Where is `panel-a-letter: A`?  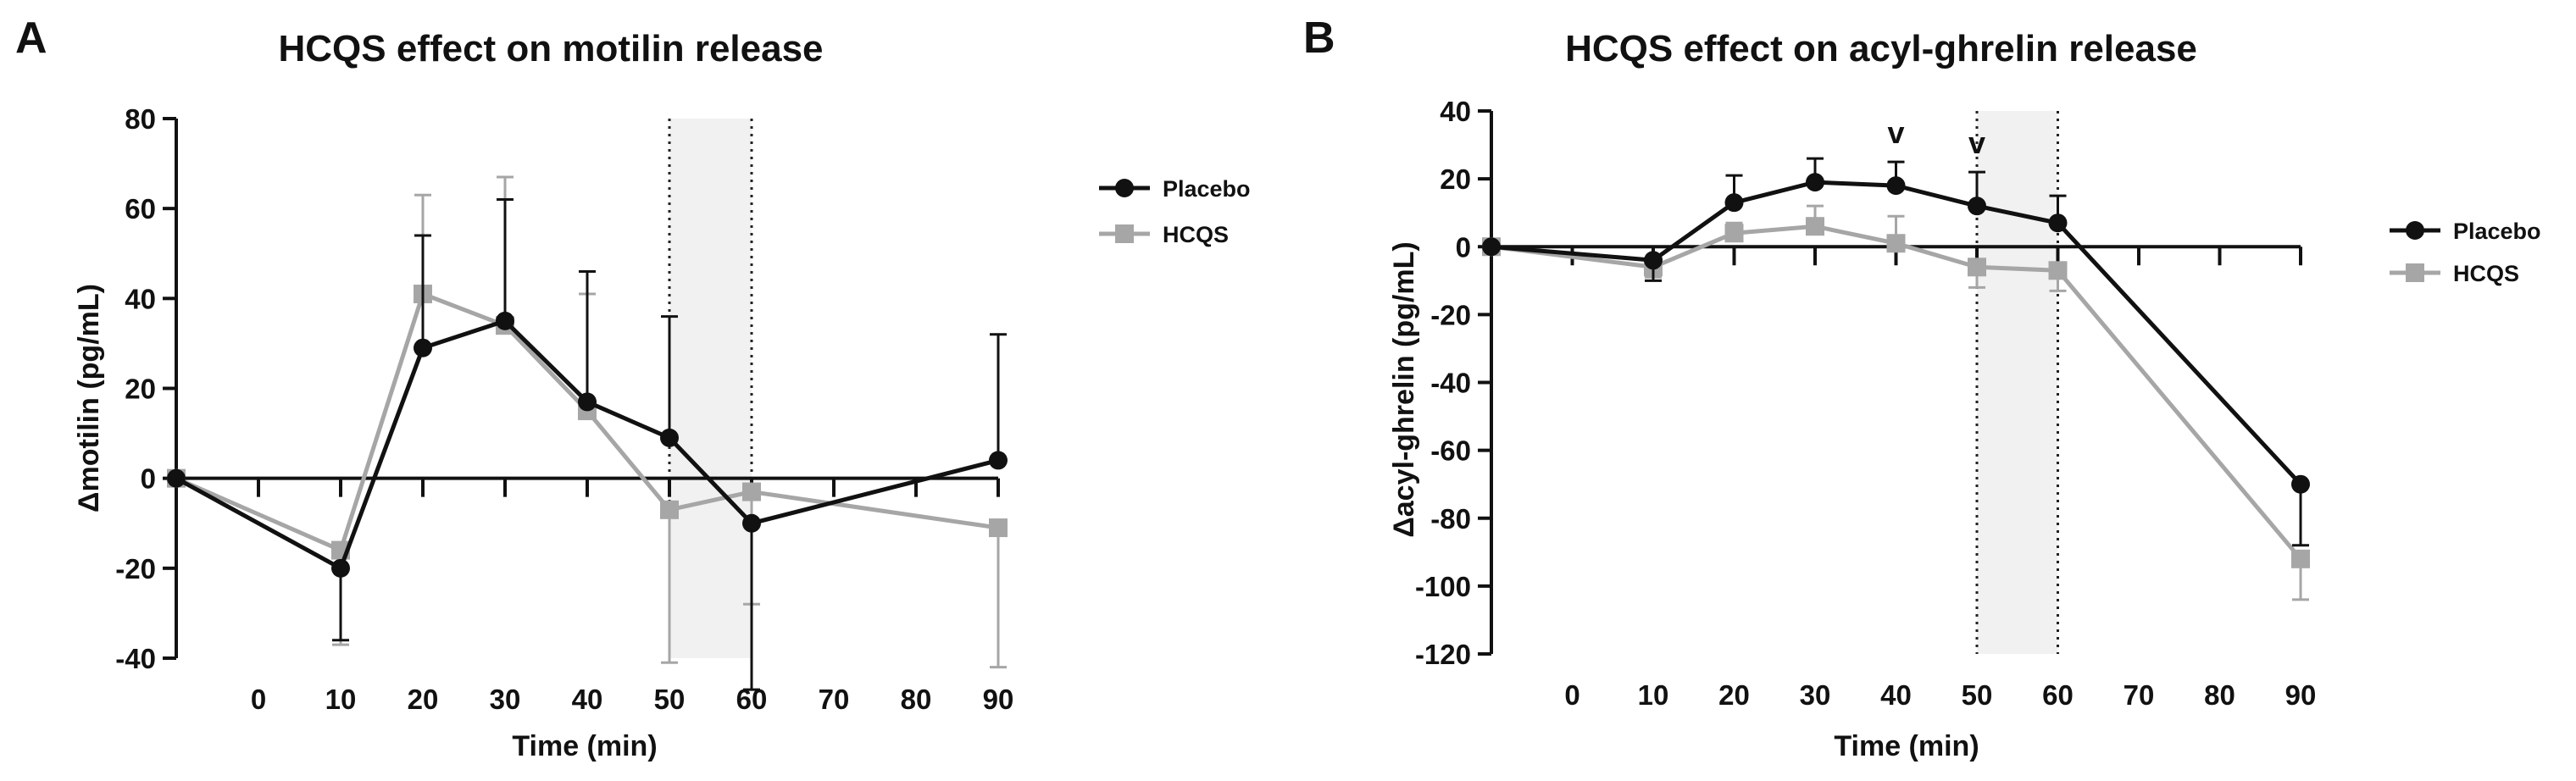 panel-a-letter: A is located at coordinates (31, 38).